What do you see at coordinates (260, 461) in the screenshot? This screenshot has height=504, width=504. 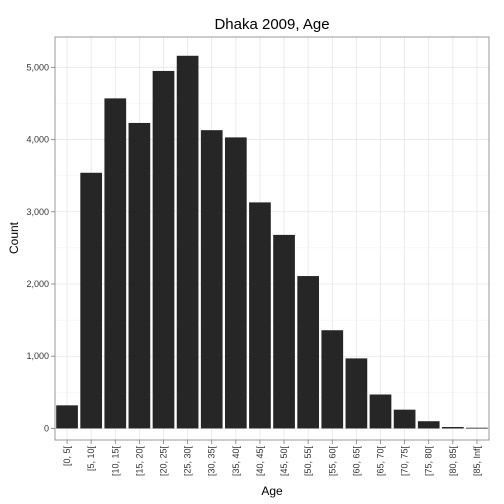 I see `x-tick-label: [40, 45[` at bounding box center [260, 461].